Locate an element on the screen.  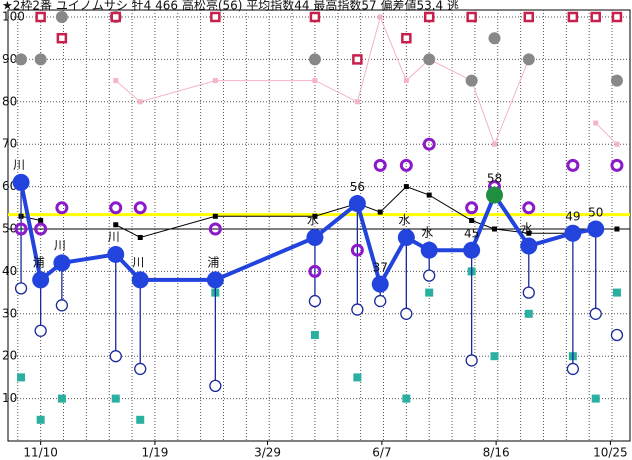
data-label: 49 is located at coordinates (572, 217).